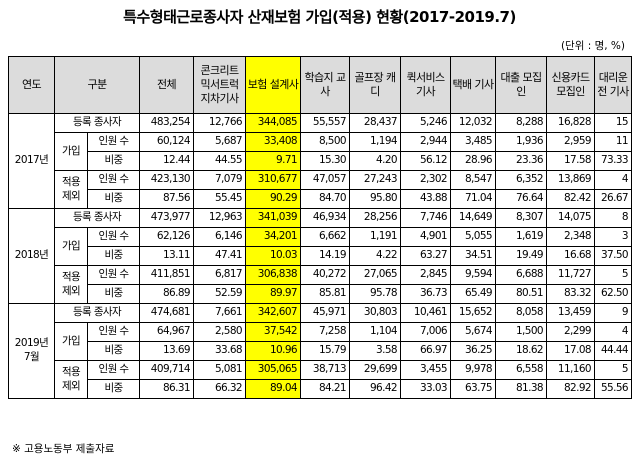 This screenshot has height=461, width=639. Describe the element at coordinates (521, 199) in the screenshot. I see `table-cell: 76.64` at that location.